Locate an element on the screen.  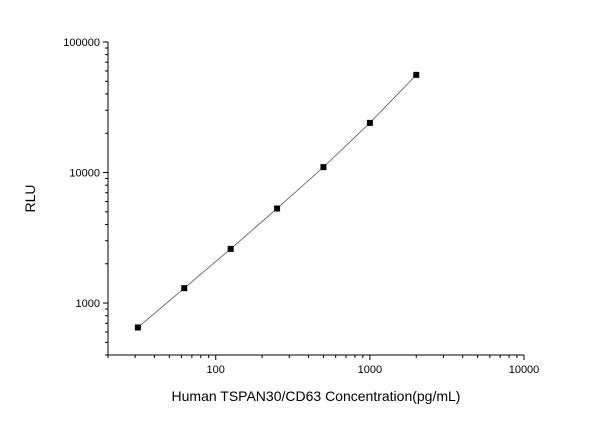
y-tick-label: 100000 is located at coordinates (81, 43).